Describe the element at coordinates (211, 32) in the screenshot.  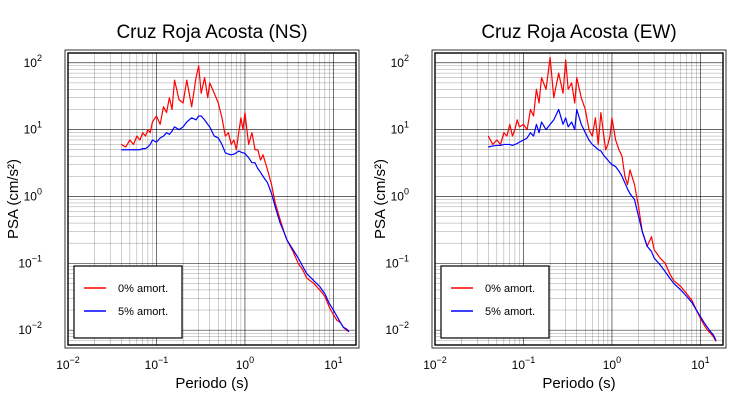
I see `chart-title: Cruz Roja Acosta (NS)` at that location.